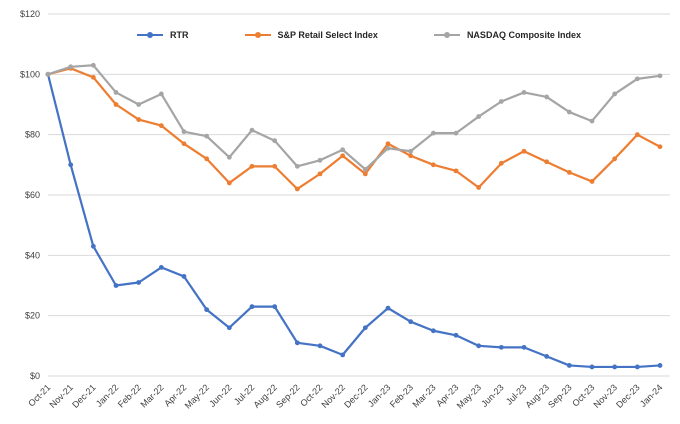  What do you see at coordinates (628, 396) in the screenshot?
I see `x-axis-tick-label: Dec-23` at bounding box center [628, 396].